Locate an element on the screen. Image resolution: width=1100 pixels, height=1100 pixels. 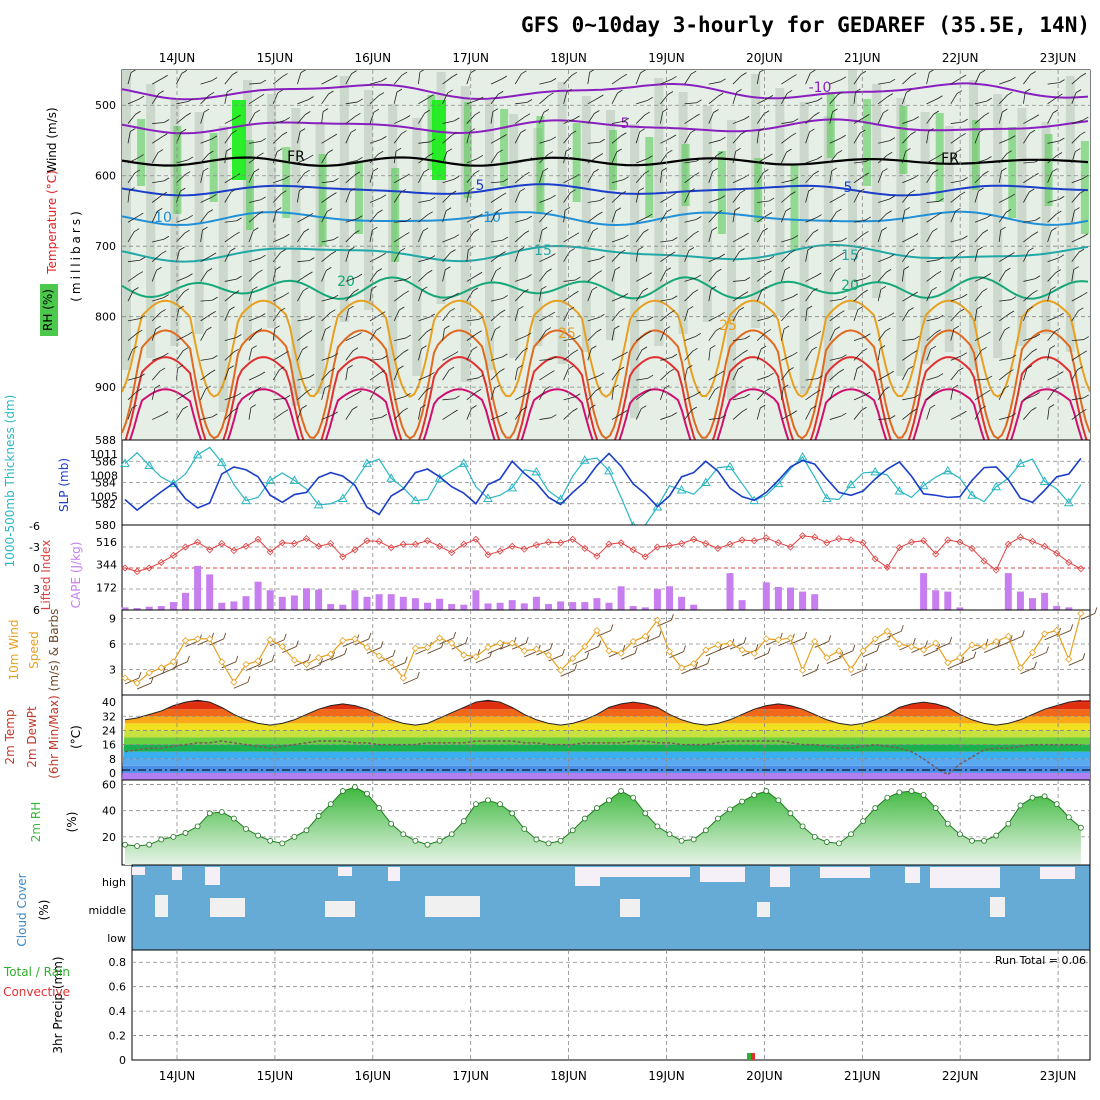
wind-barb-10m is located at coordinates (362, 642).